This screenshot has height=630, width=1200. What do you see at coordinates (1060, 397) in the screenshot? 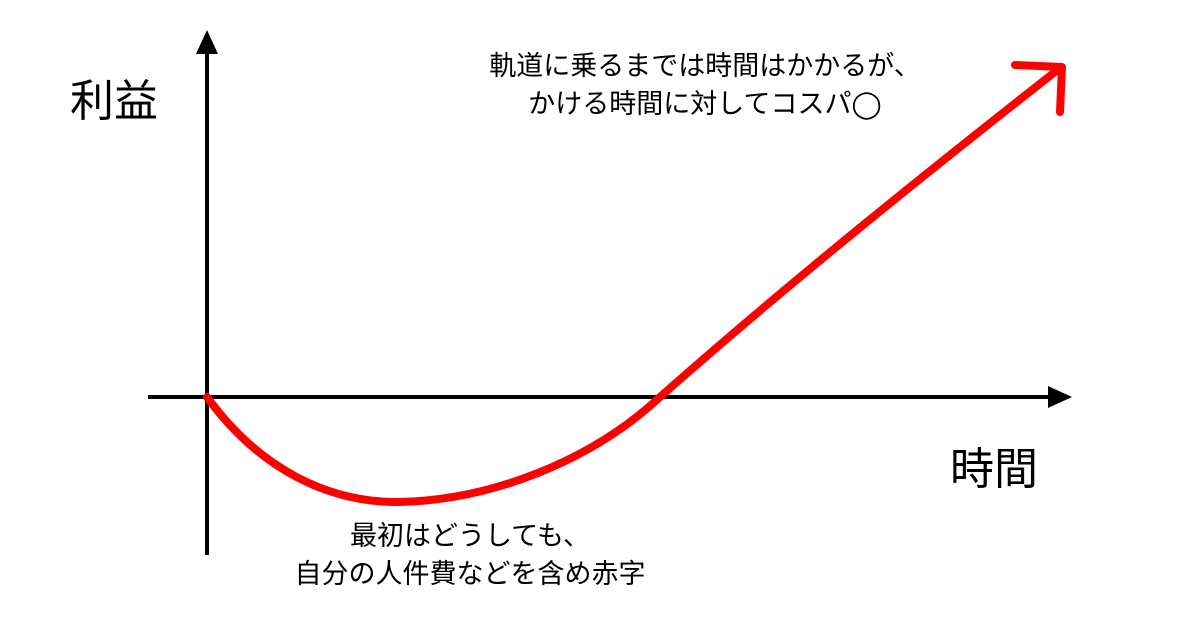
I see `x-axis-arrowhead` at bounding box center [1060, 397].